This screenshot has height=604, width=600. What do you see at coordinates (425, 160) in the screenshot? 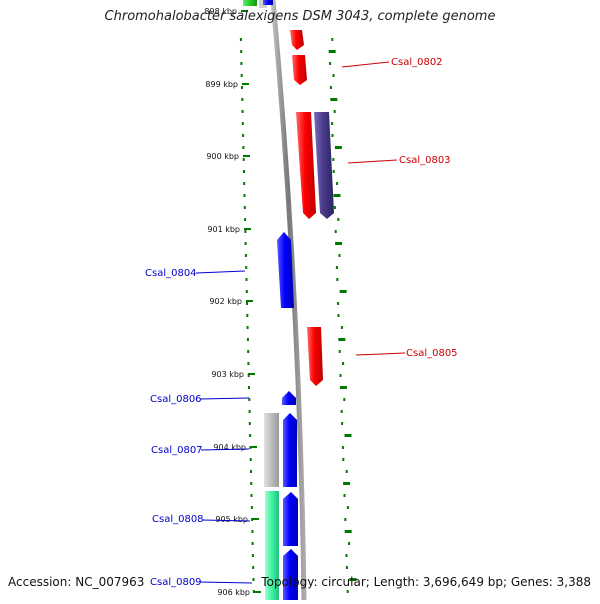
I see `gene-label-csal-0803: Csal_0803` at bounding box center [425, 160].